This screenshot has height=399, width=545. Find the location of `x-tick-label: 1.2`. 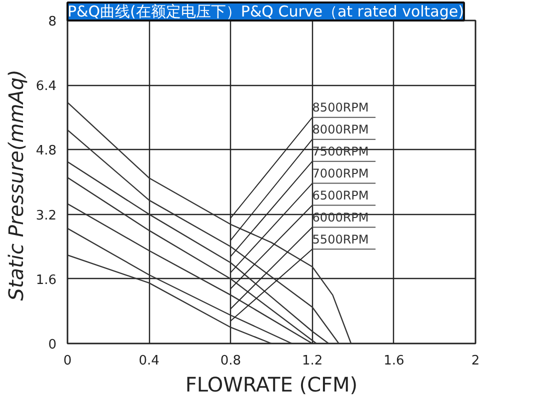

x-tick-label: 1.2 is located at coordinates (312, 361).